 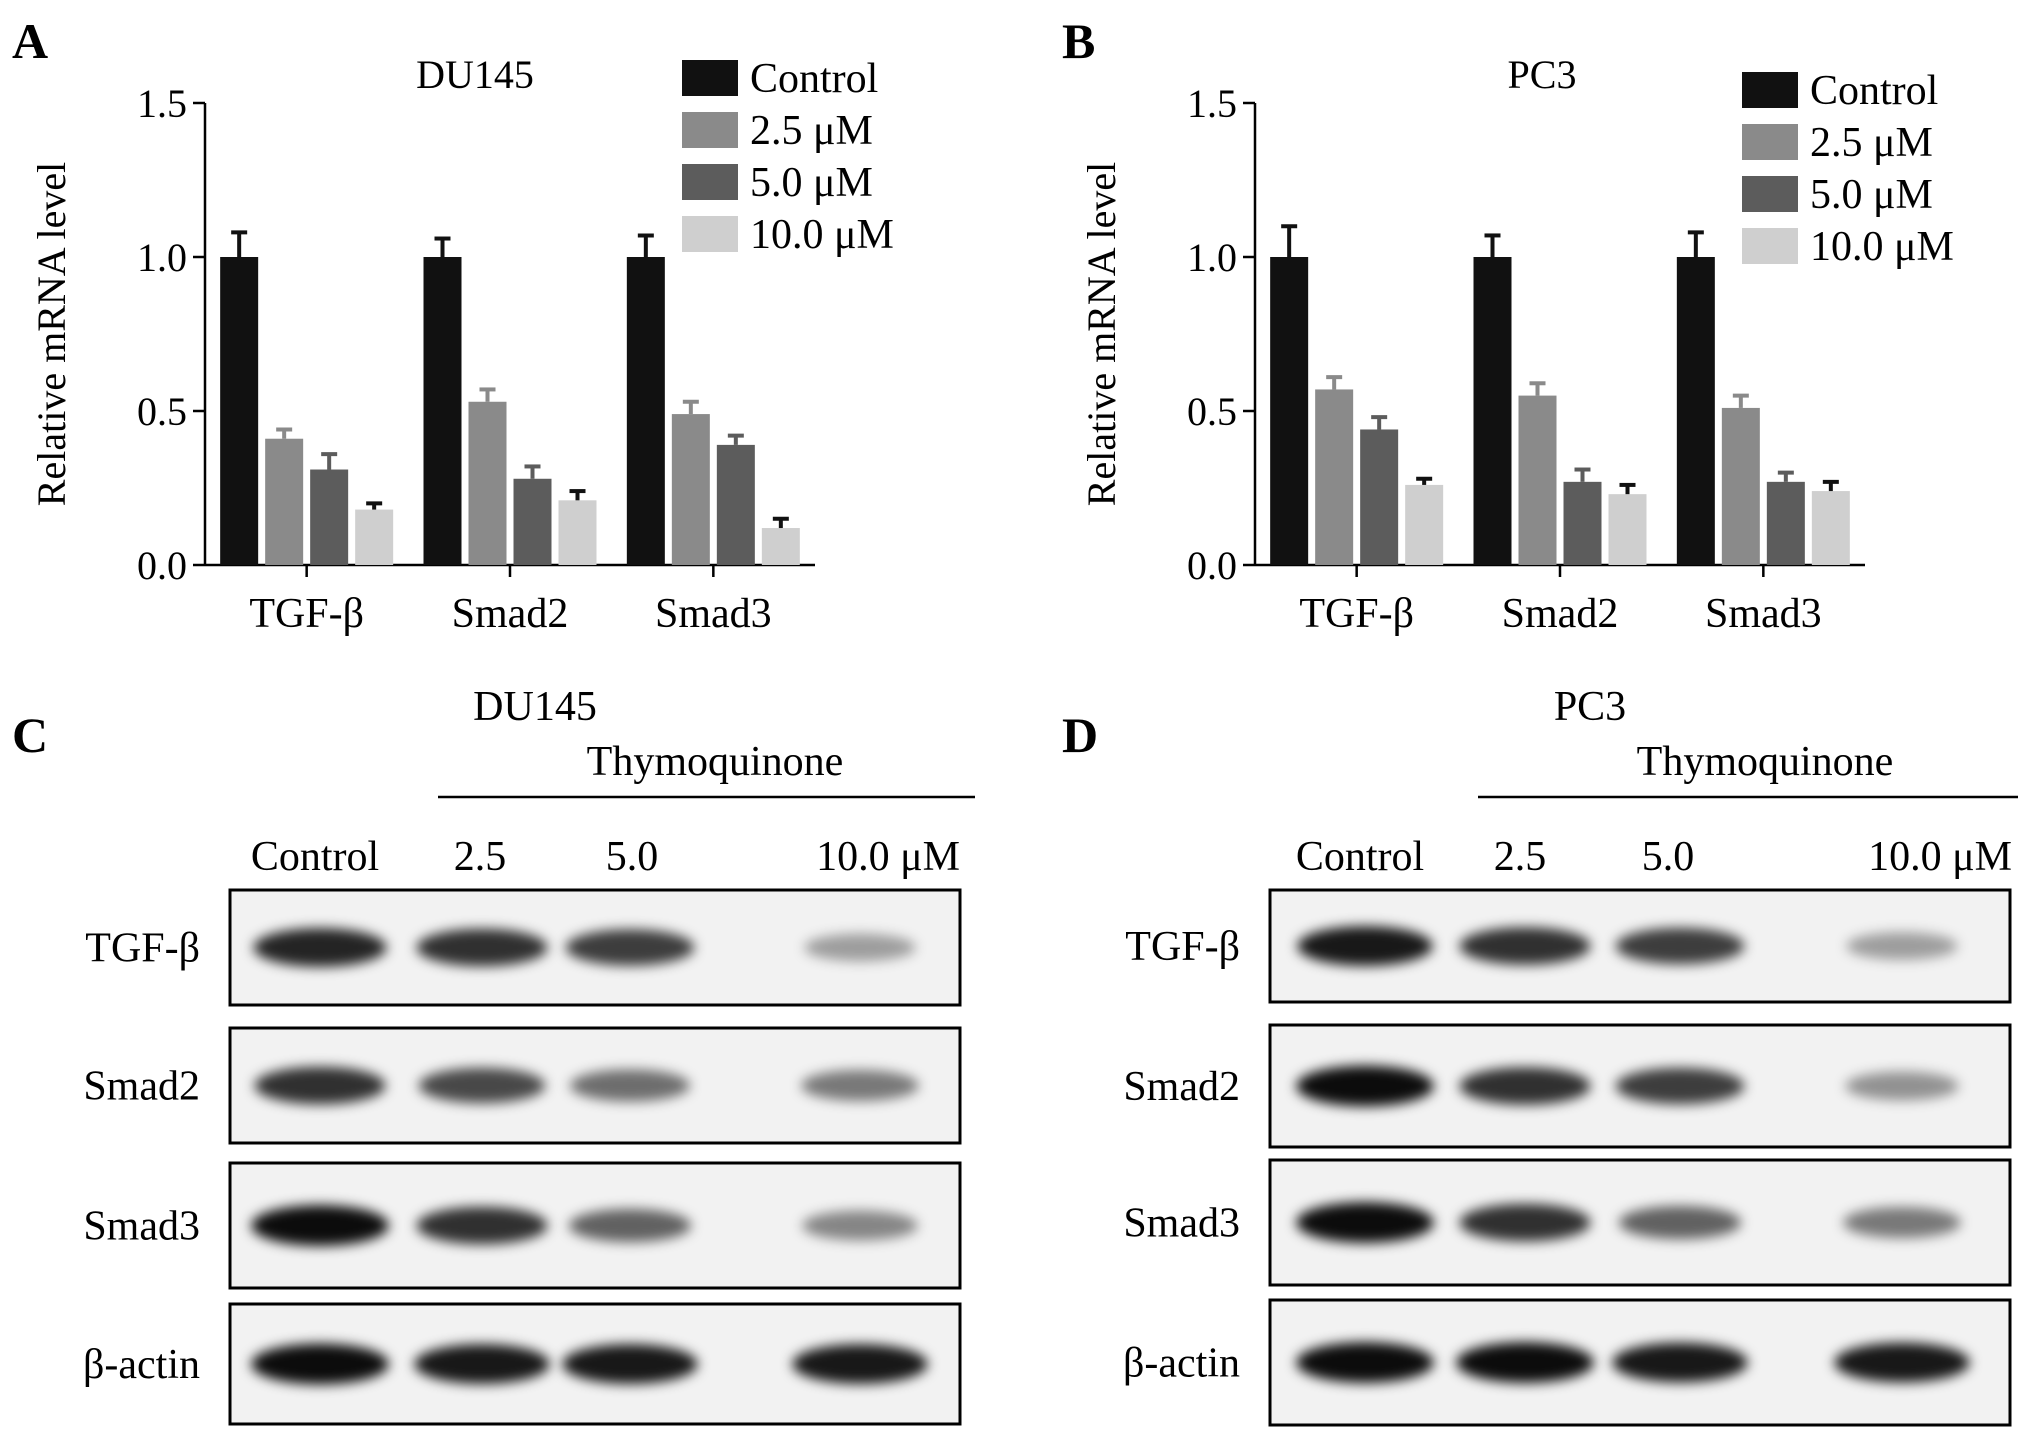 I want to click on bar-10-0-um-smad3, so click(x=1830, y=528).